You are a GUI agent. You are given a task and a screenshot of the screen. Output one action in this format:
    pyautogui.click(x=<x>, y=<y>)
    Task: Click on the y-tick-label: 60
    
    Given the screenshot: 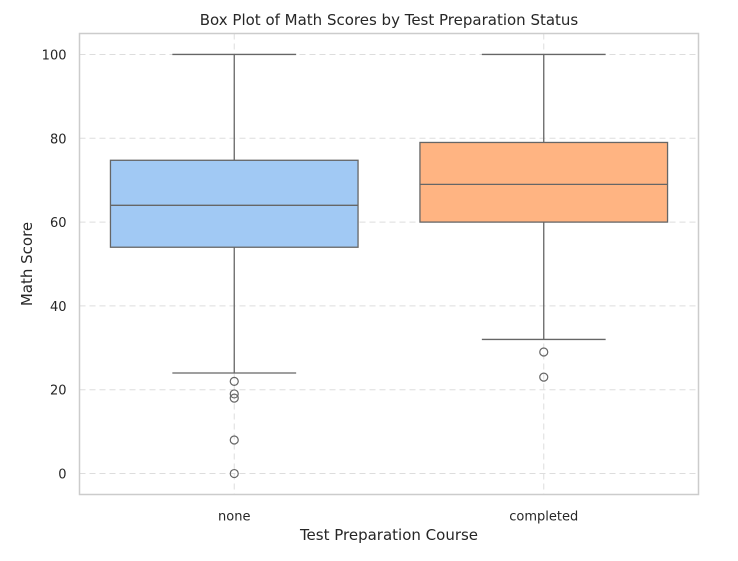 What is the action you would take?
    pyautogui.click(x=58, y=223)
    